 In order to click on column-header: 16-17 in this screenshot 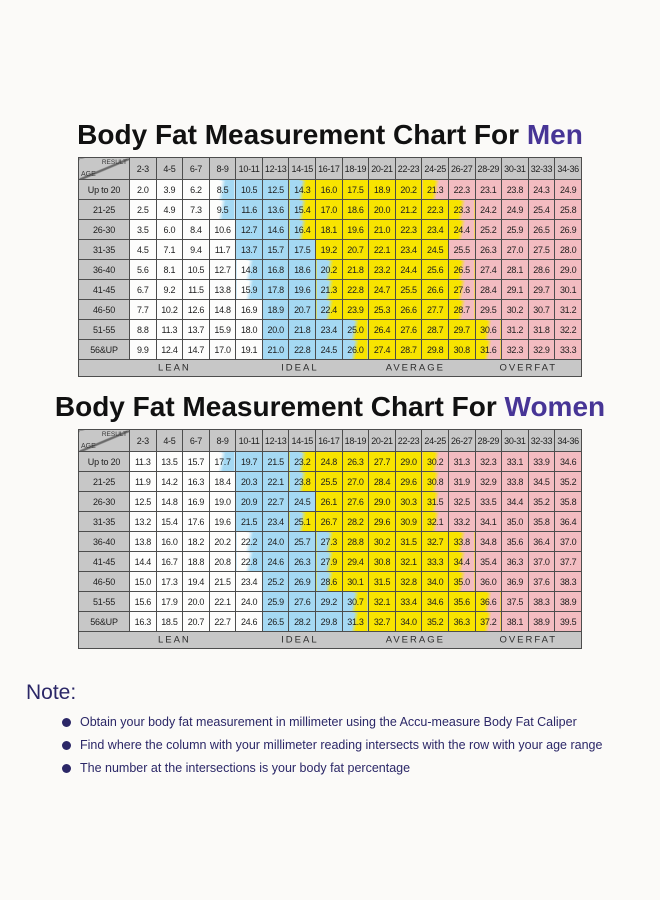, I will do `click(329, 440)`.